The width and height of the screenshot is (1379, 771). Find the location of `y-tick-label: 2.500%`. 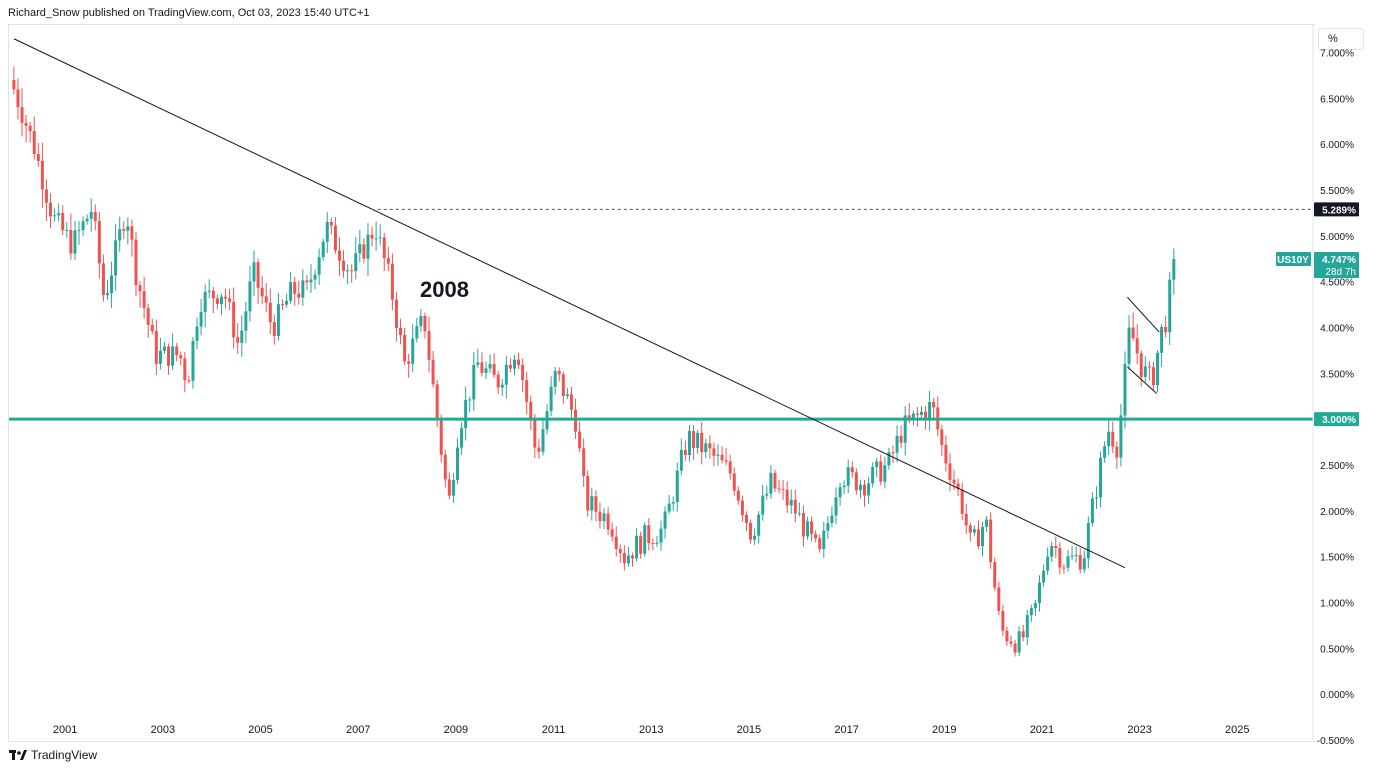

y-tick-label: 2.500% is located at coordinates (1337, 466).